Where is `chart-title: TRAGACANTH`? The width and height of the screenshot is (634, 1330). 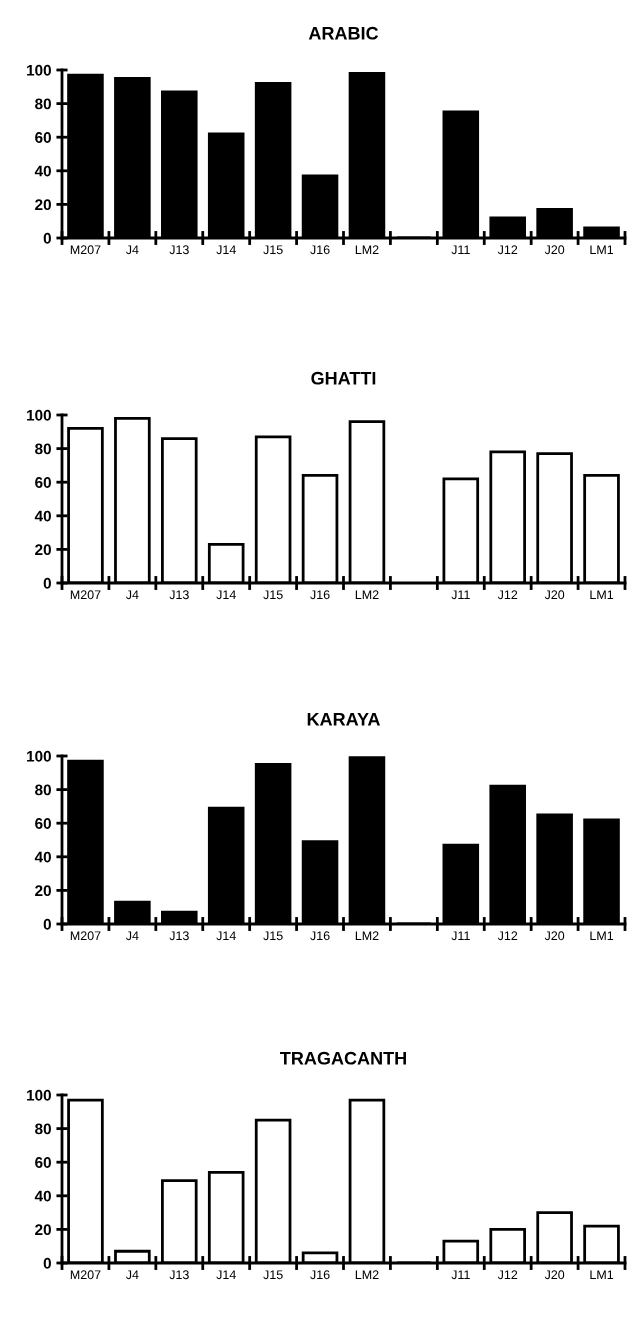
chart-title: TRAGACANTH is located at coordinates (343, 1058).